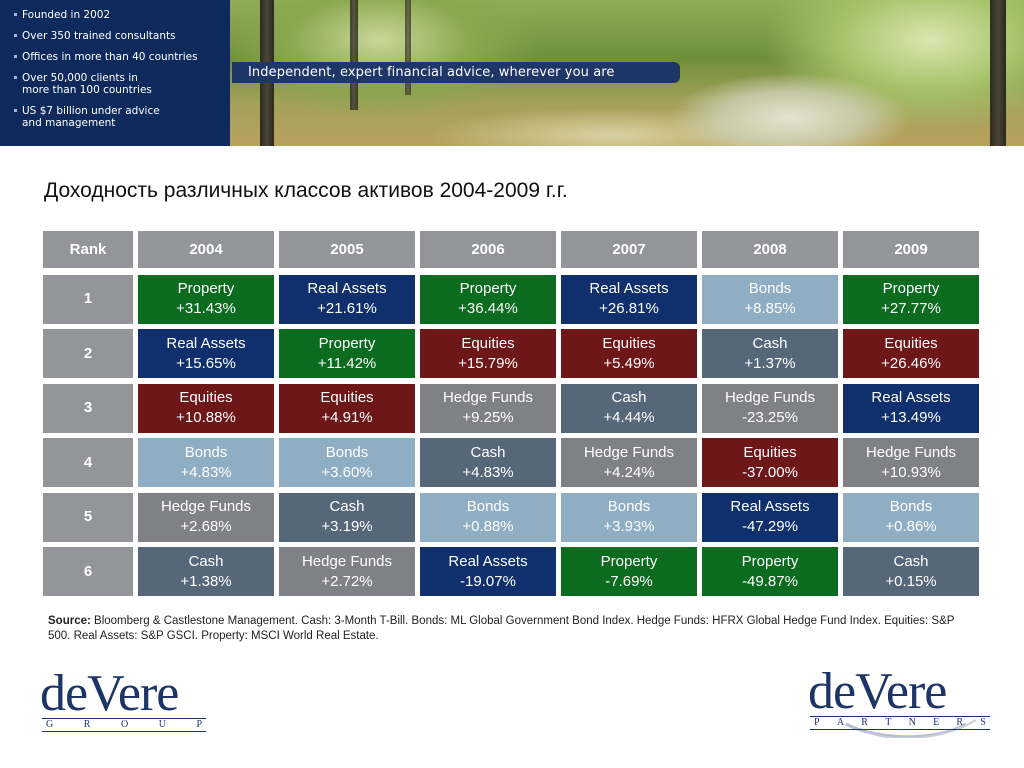 The height and width of the screenshot is (768, 1024). Describe the element at coordinates (629, 581) in the screenshot. I see `asset-return: -7.69%` at that location.